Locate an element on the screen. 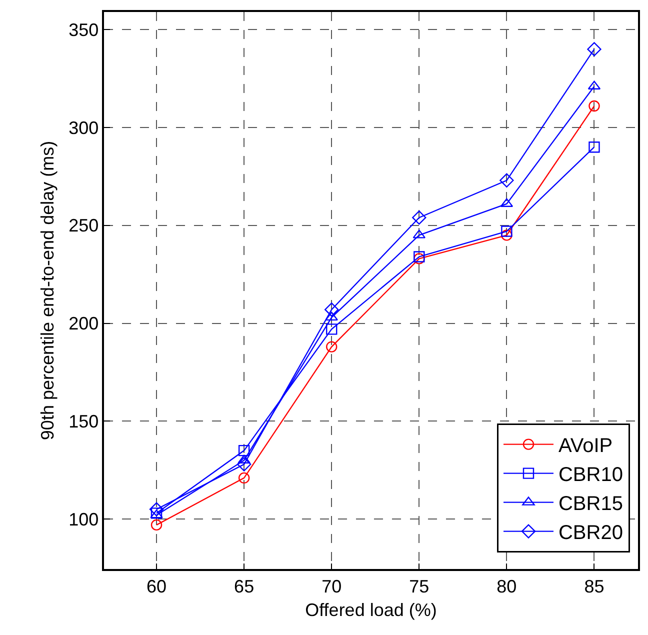 Image resolution: width=648 pixels, height=635 pixels. x-tick-label: 80 is located at coordinates (506, 586).